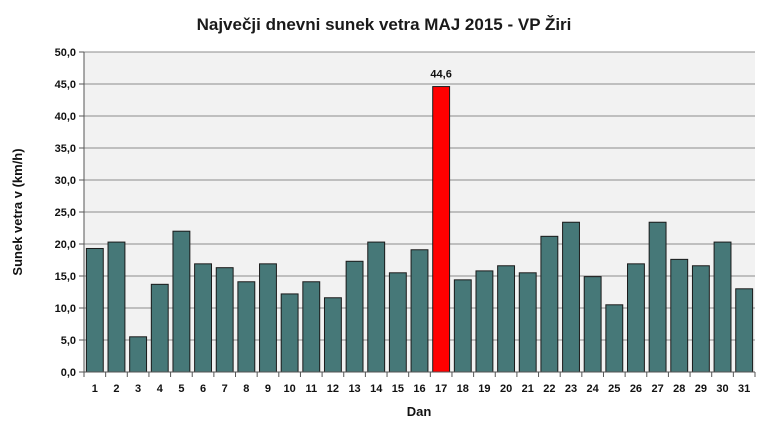 The width and height of the screenshot is (768, 437). I want to click on x-tick-label: 25, so click(614, 389).